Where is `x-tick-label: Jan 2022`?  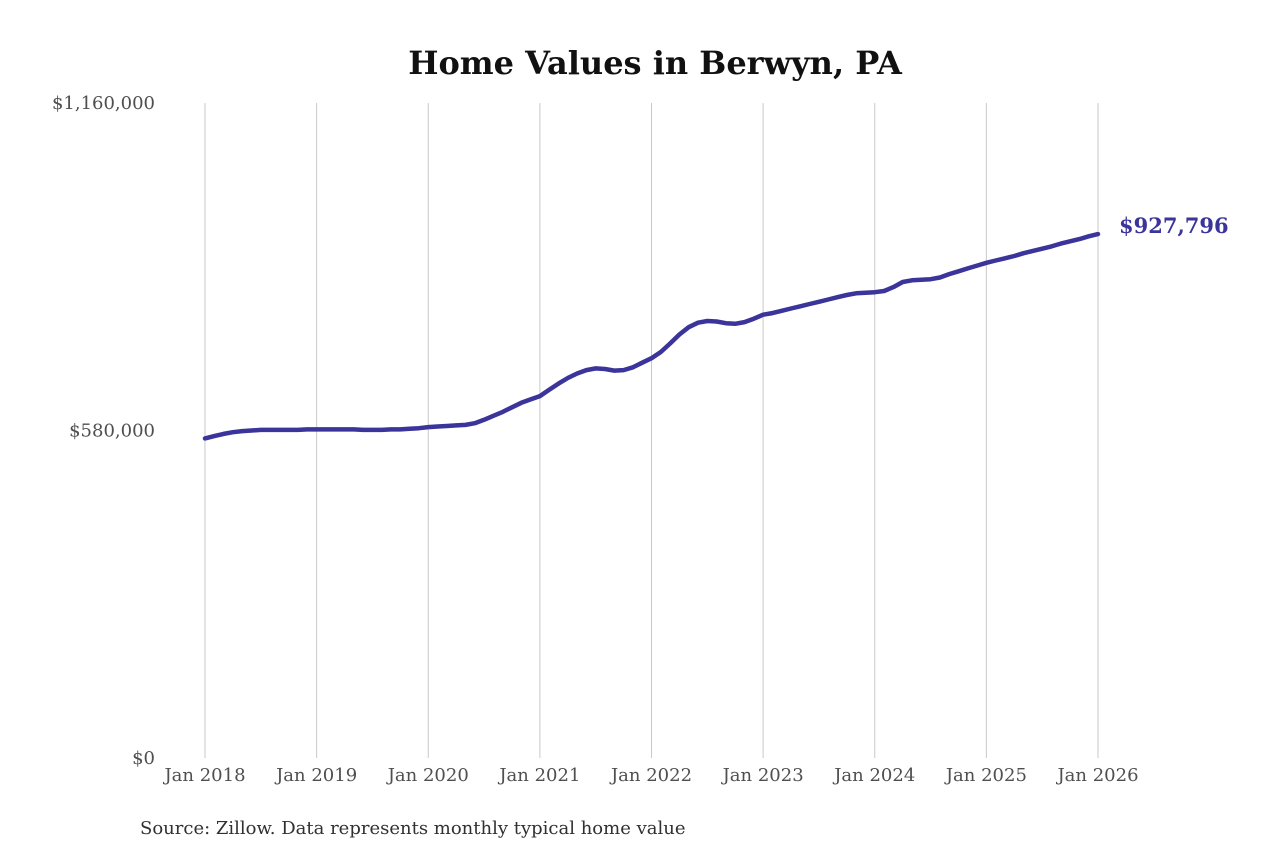
x-tick-label: Jan 2022 is located at coordinates (650, 775).